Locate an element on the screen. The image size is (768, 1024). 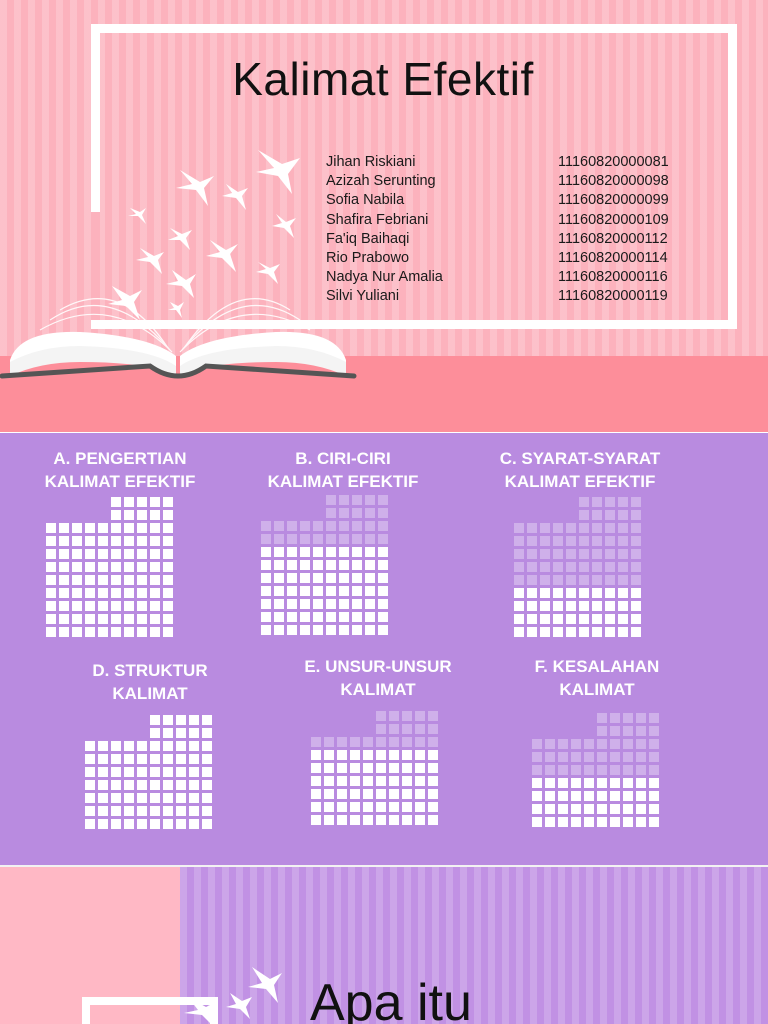
topic-line: E. UNSUR-UNSUR is located at coordinates (378, 666).